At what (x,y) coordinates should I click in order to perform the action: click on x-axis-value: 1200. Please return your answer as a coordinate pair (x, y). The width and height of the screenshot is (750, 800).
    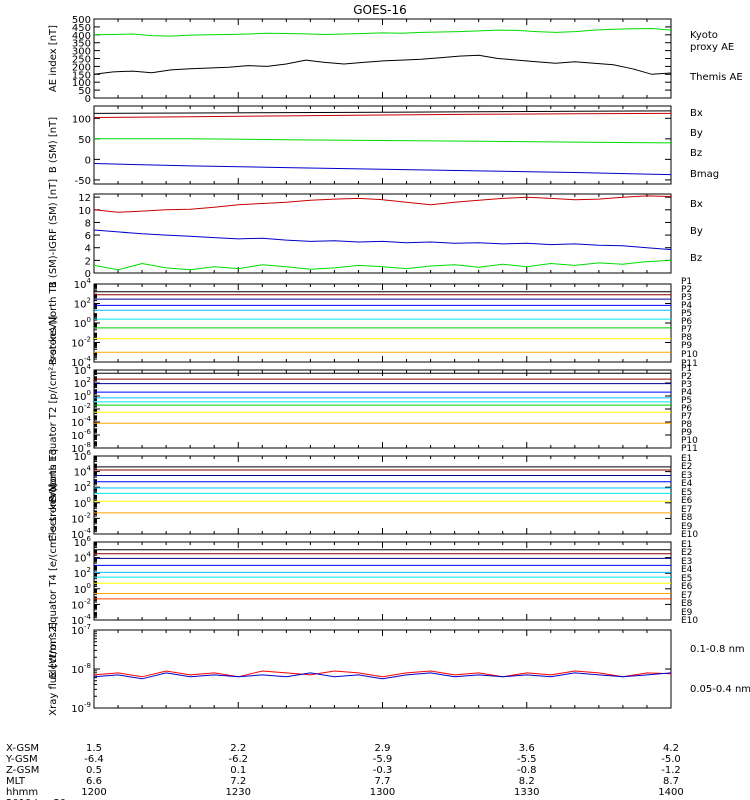
    Looking at the image, I should click on (93, 792).